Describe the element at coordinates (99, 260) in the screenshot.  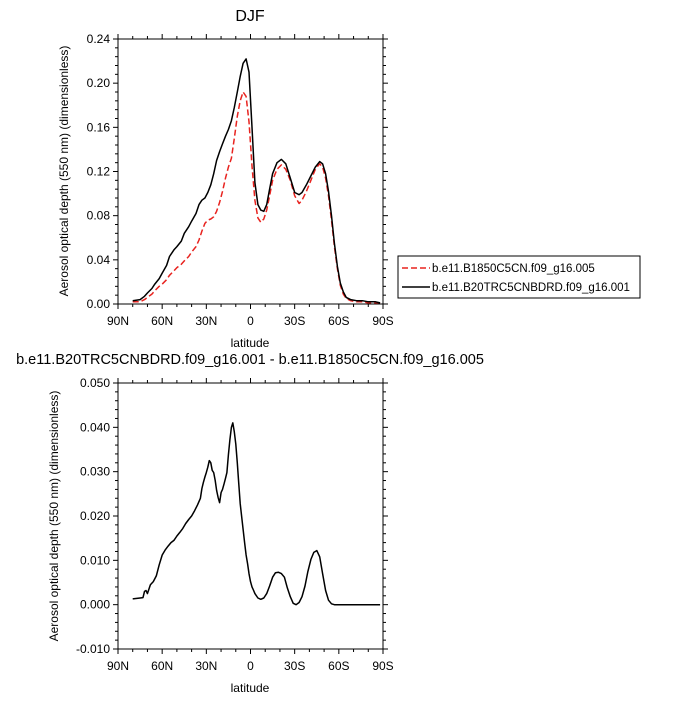
I see `y-tick-label: 0.04` at that location.